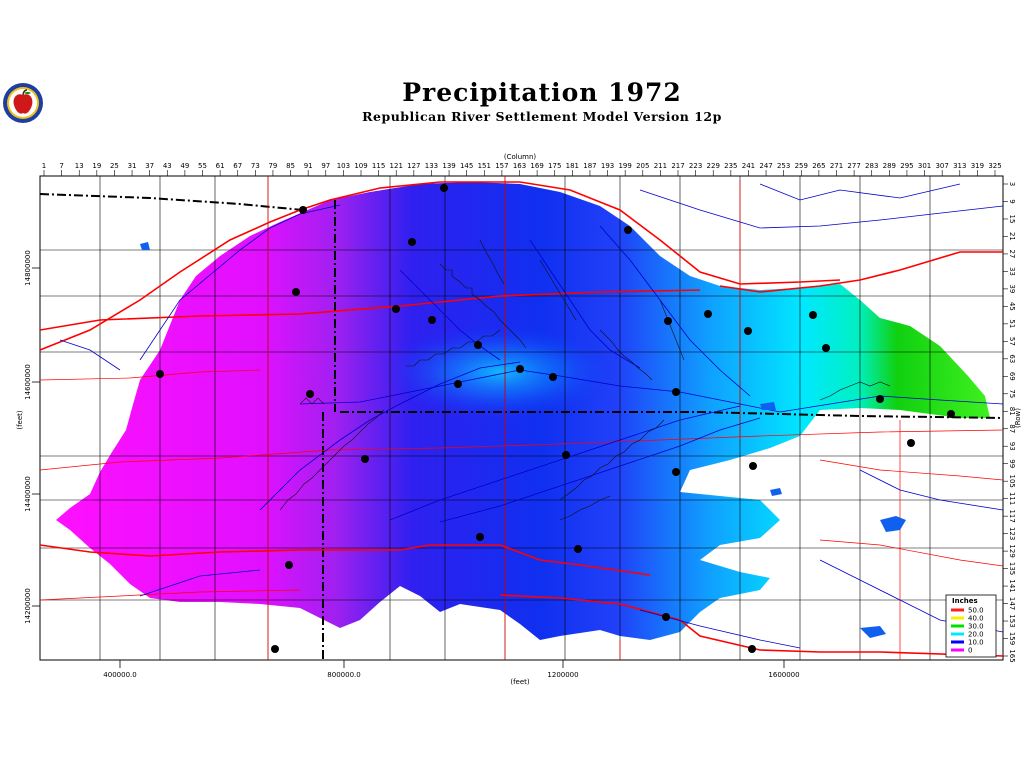 This screenshot has height=768, width=1024. I want to click on column-label: 31, so click(132, 166).